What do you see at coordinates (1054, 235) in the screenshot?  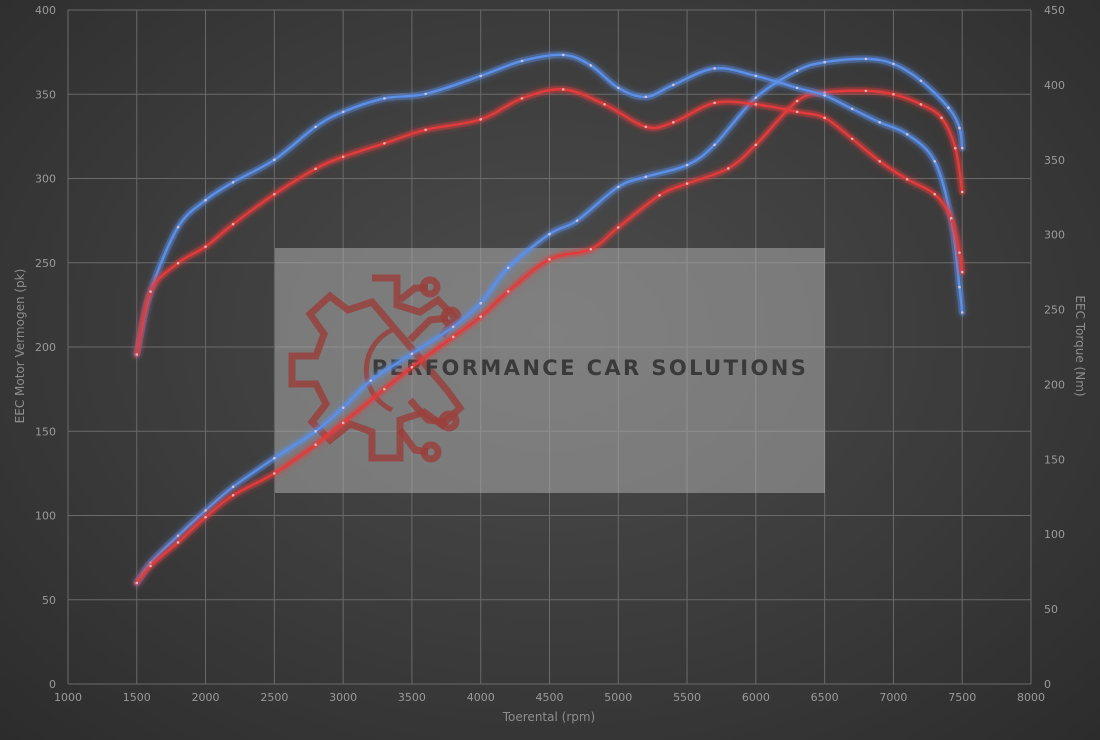 I see `right-tick-label-6: 300` at bounding box center [1054, 235].